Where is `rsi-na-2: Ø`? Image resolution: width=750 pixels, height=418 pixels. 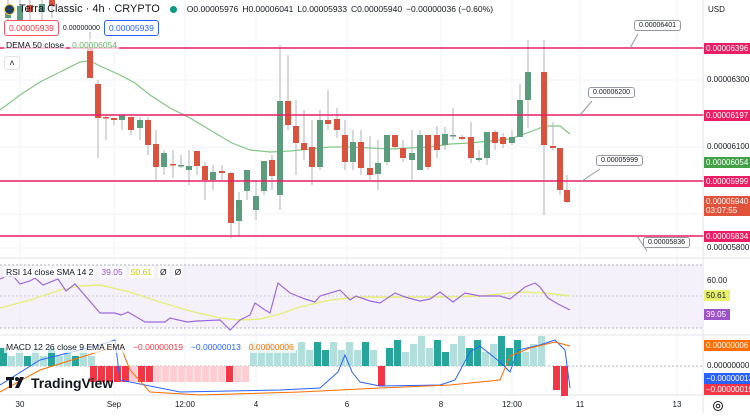
rsi-na-2: Ø is located at coordinates (178, 272).